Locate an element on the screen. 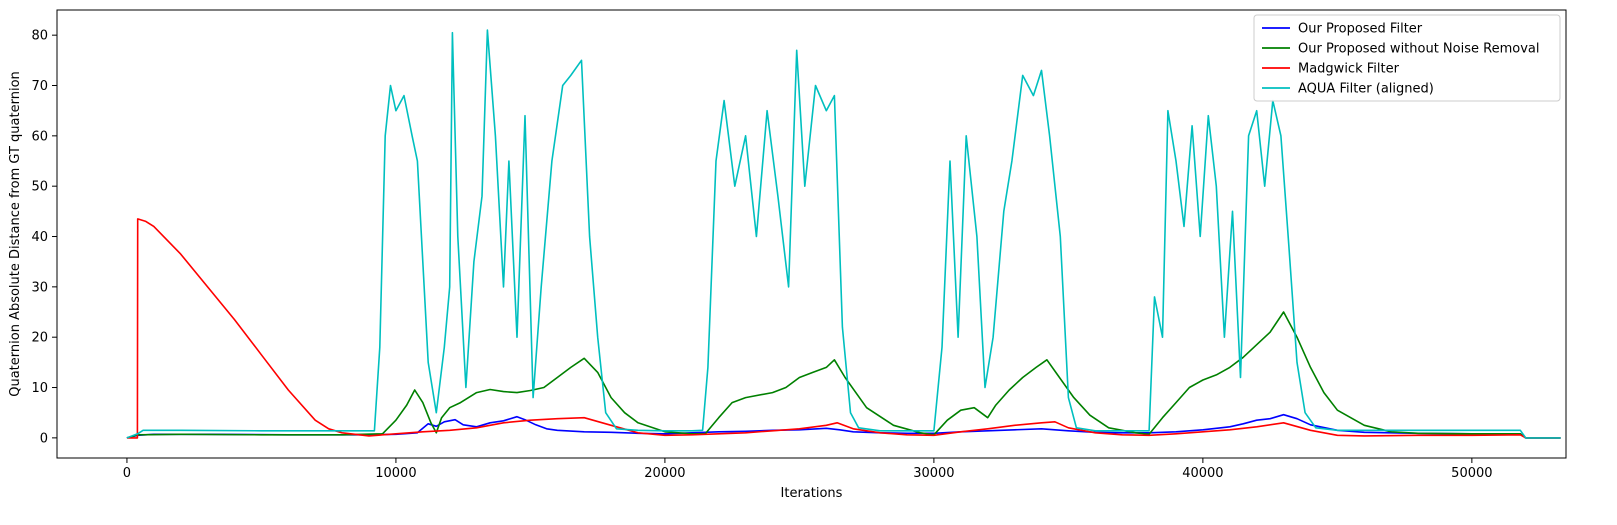 The width and height of the screenshot is (1617, 525). y-tick-label: 0 is located at coordinates (44, 438).